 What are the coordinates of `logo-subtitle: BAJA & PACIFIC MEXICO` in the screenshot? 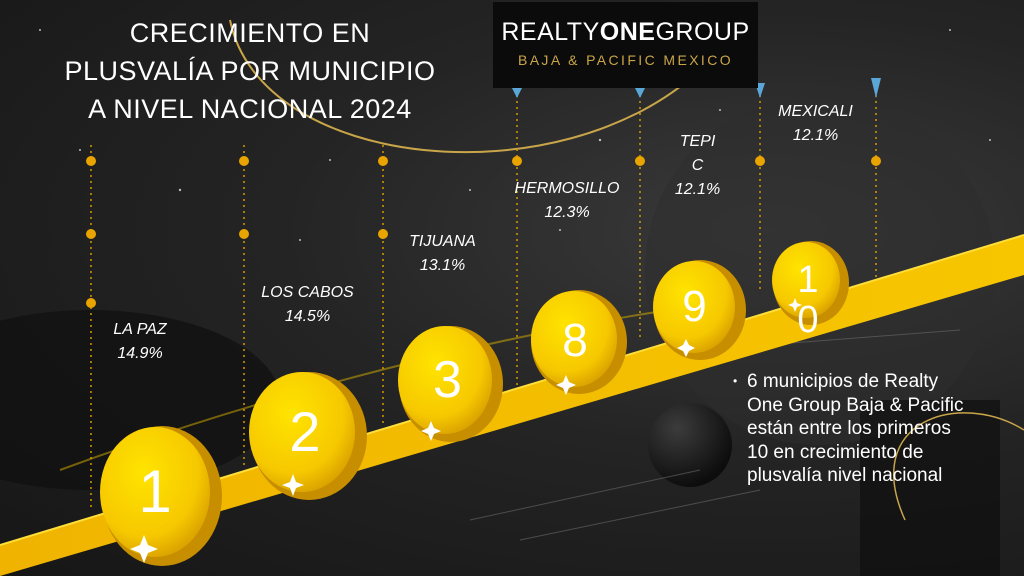 It's located at (625, 60).